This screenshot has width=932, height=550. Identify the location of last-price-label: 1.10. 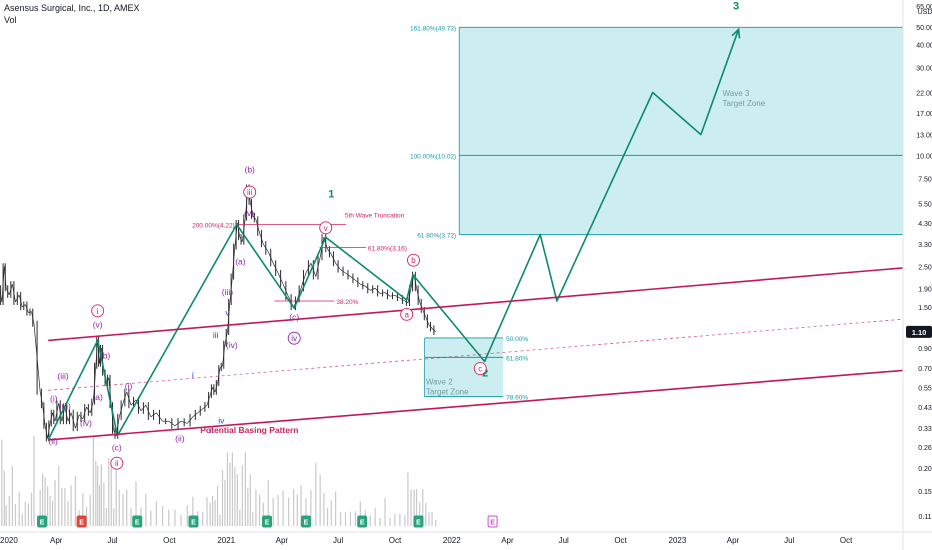
(919, 332).